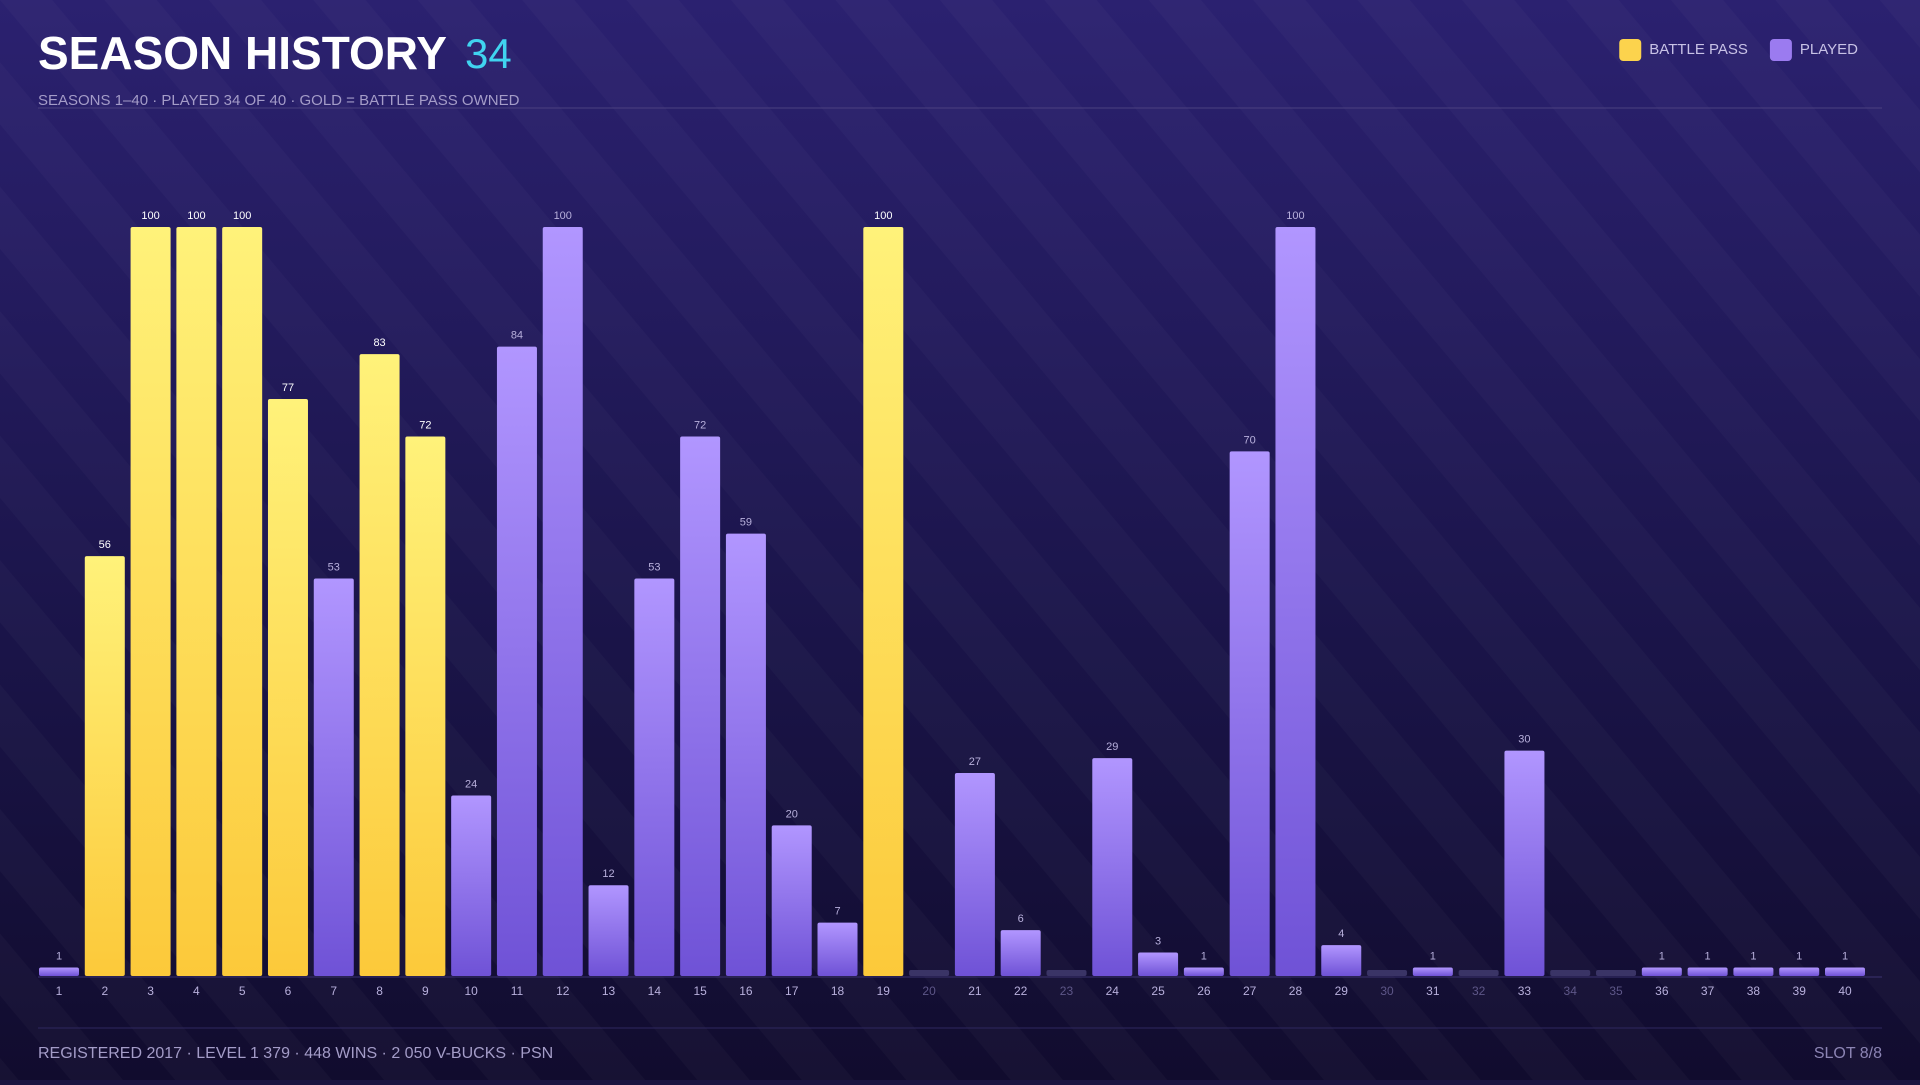  What do you see at coordinates (1698, 49) in the screenshot?
I see `legend-label: BATTLE PASS` at bounding box center [1698, 49].